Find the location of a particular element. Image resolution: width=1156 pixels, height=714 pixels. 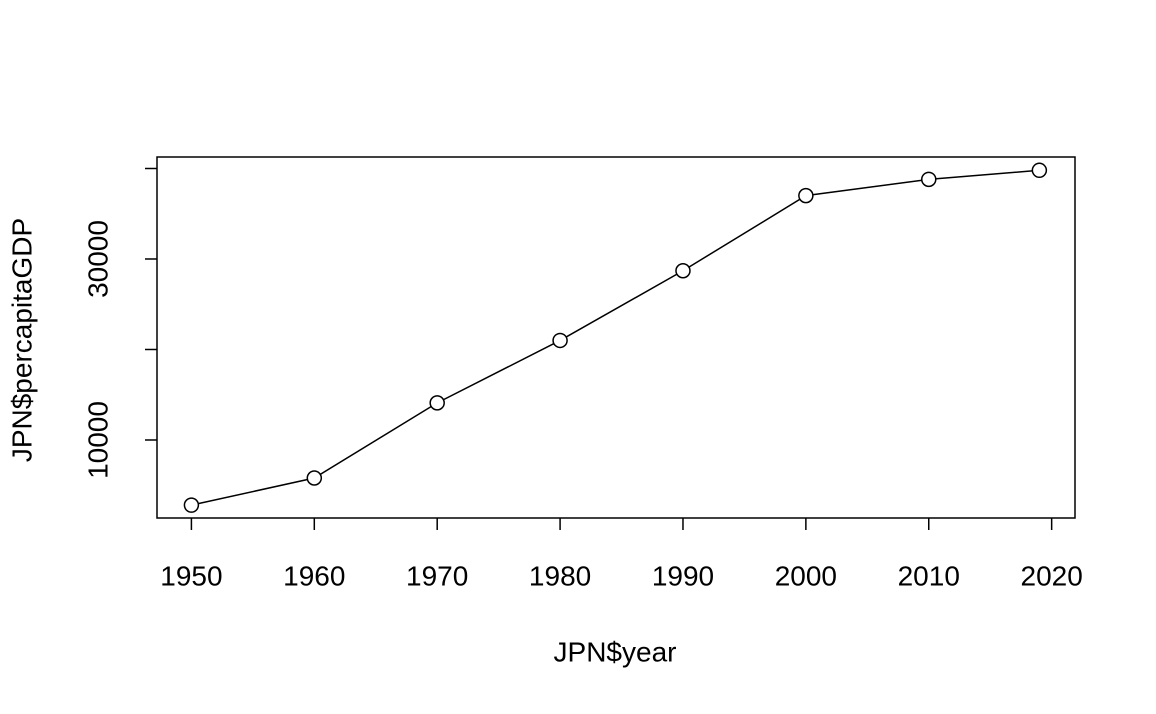

x-tick-label: 2020 is located at coordinates (1052, 575).